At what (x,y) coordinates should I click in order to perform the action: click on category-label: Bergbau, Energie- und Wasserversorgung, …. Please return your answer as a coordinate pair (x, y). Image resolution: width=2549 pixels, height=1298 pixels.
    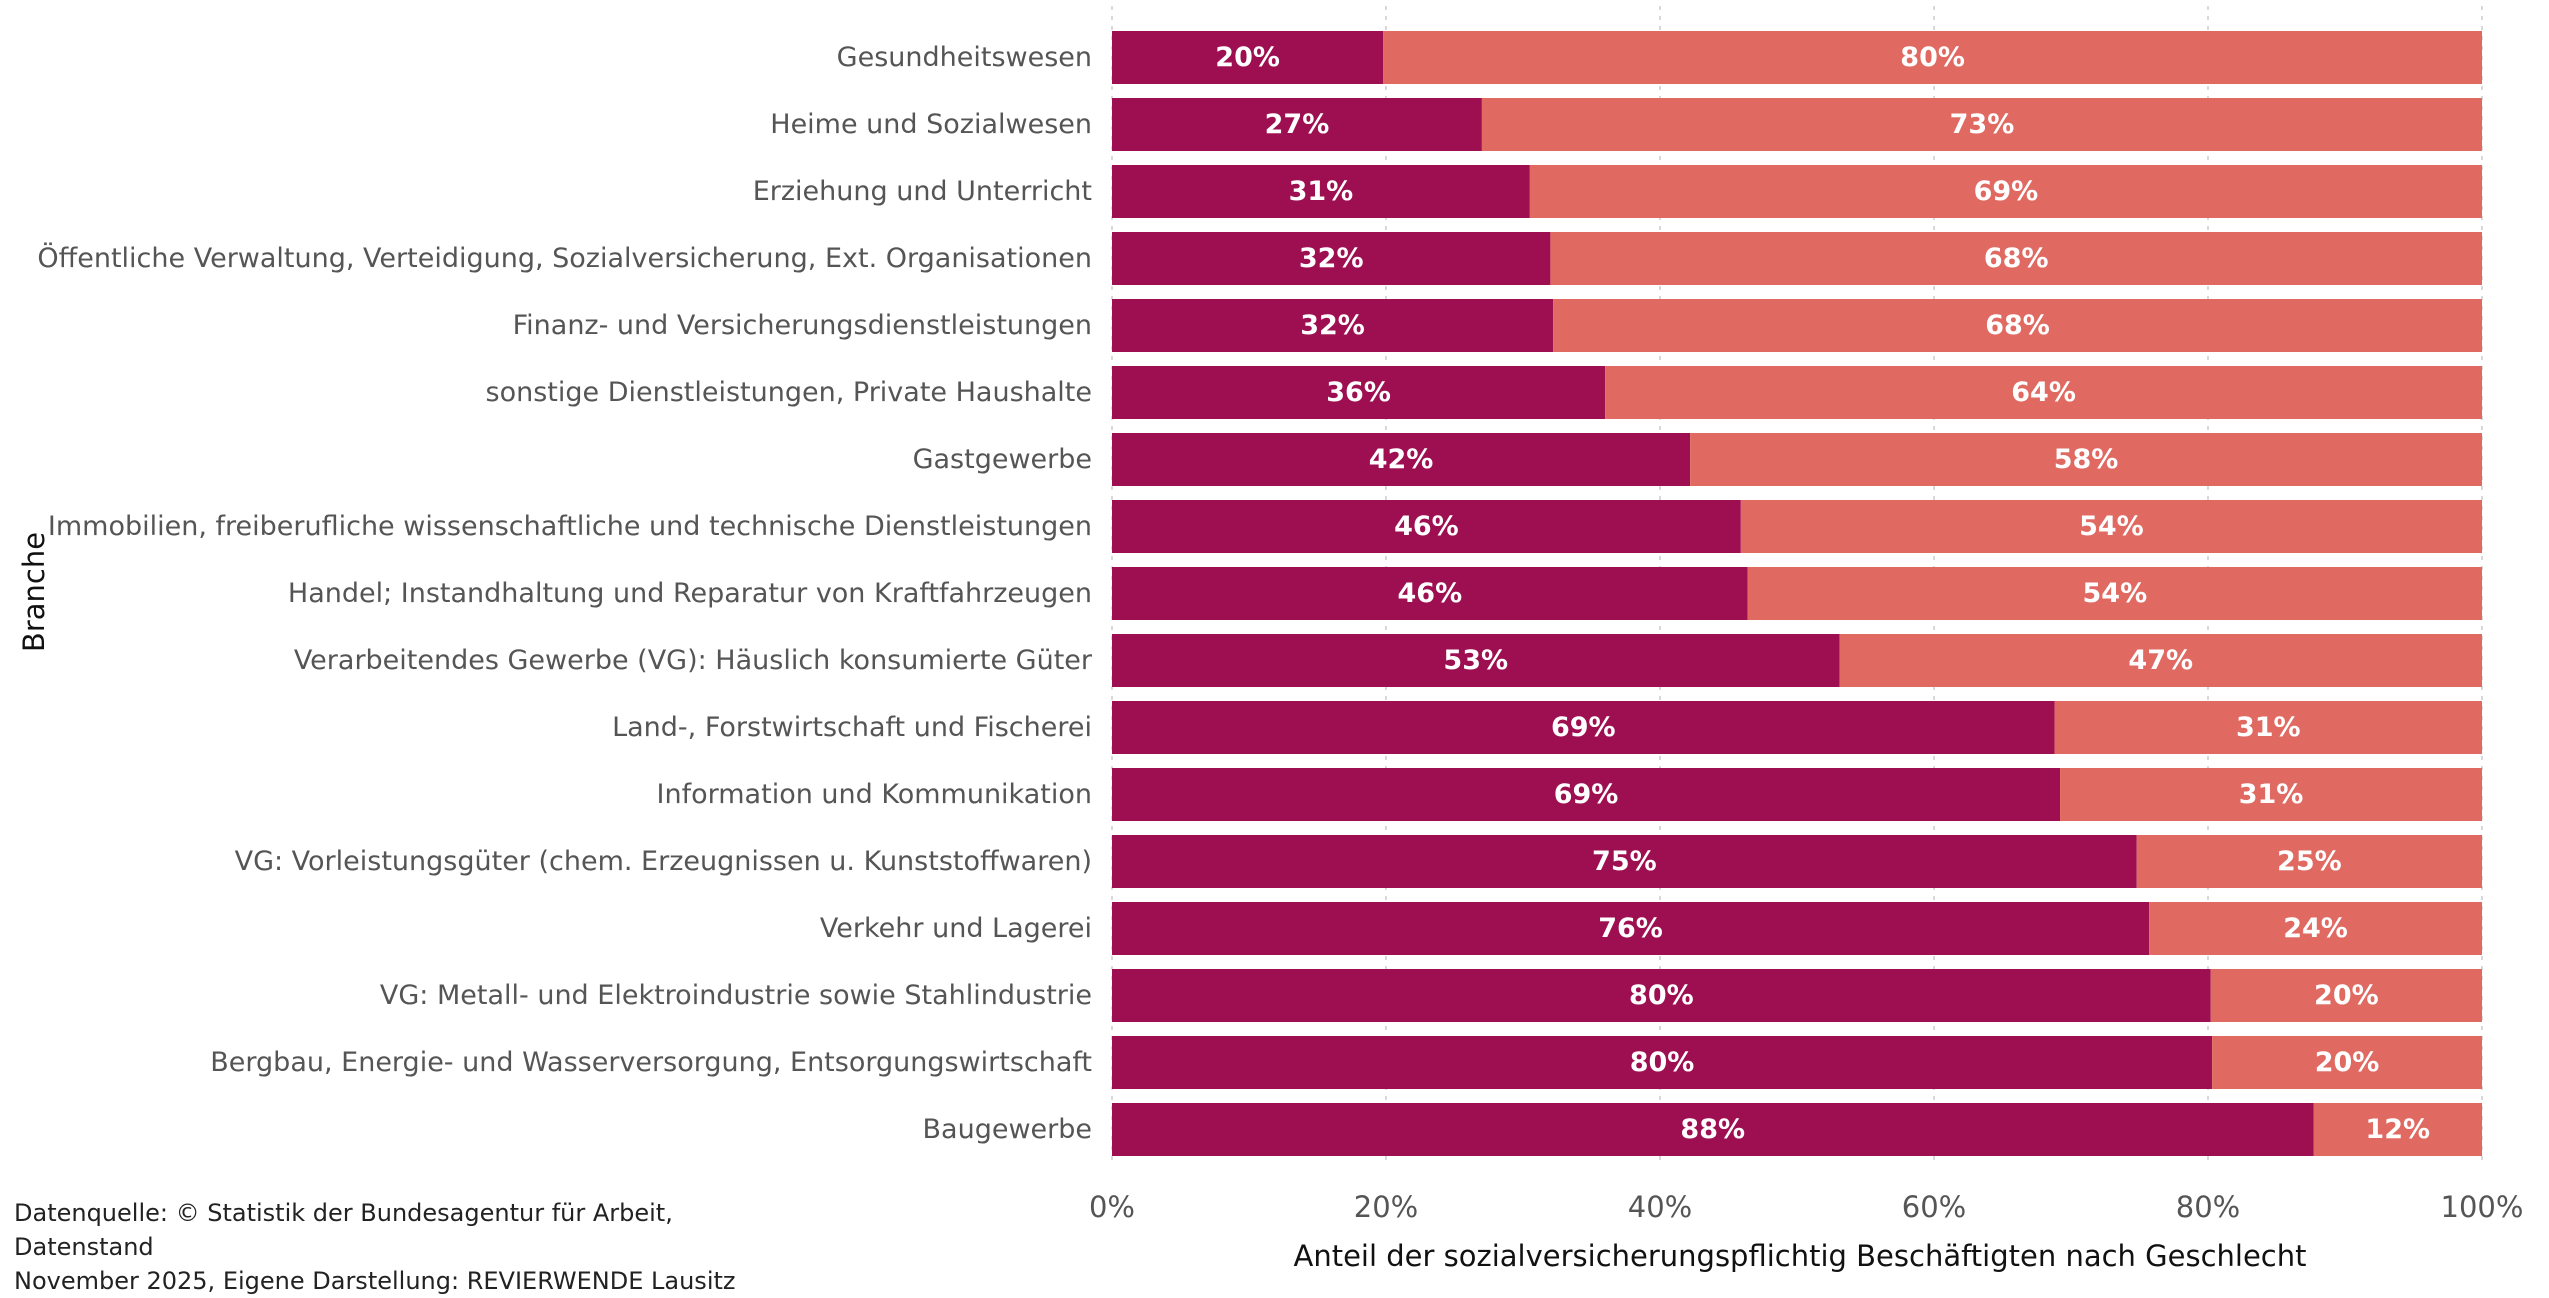
    Looking at the image, I should click on (651, 1062).